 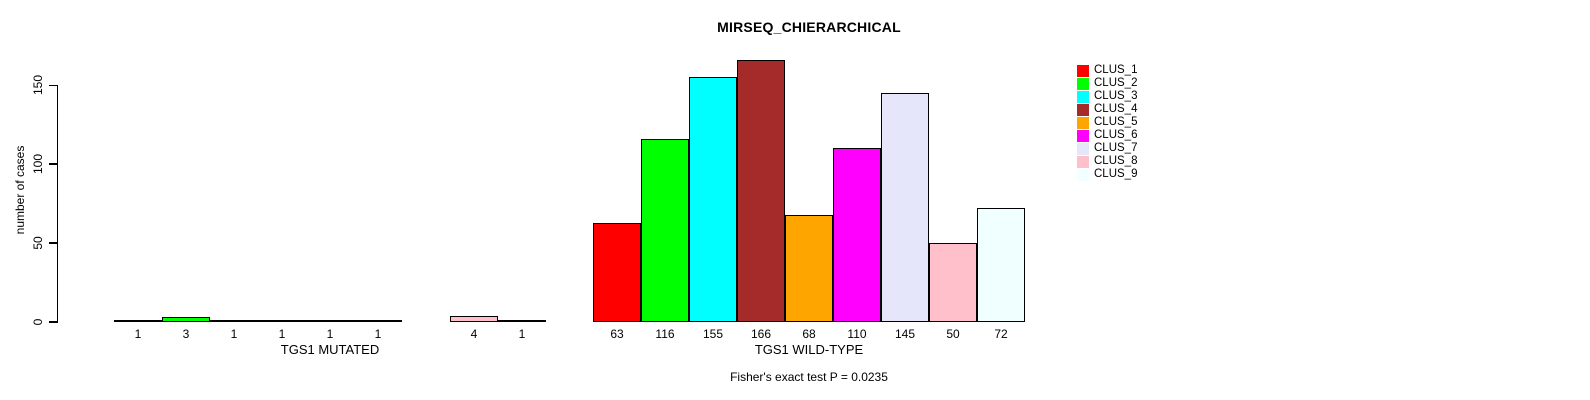 What do you see at coordinates (234, 321) in the screenshot?
I see `bar-clus_3-group1` at bounding box center [234, 321].